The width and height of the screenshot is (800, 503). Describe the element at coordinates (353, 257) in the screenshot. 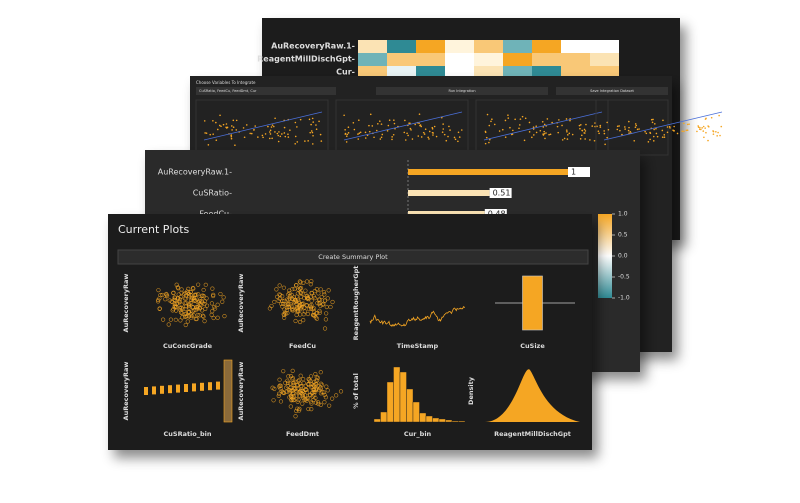

I see `create-summary-button` at that location.